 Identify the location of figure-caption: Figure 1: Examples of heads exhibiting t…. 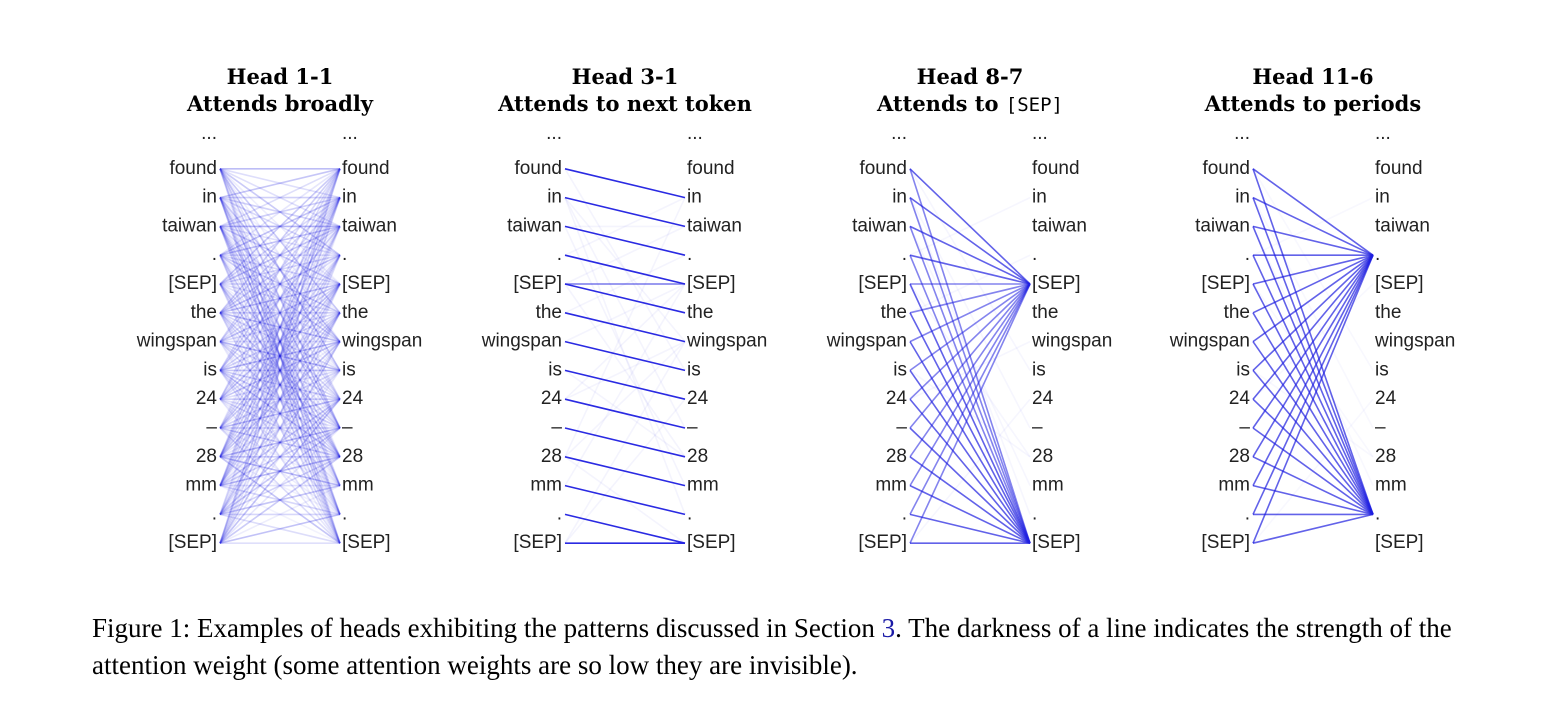
(802, 647).